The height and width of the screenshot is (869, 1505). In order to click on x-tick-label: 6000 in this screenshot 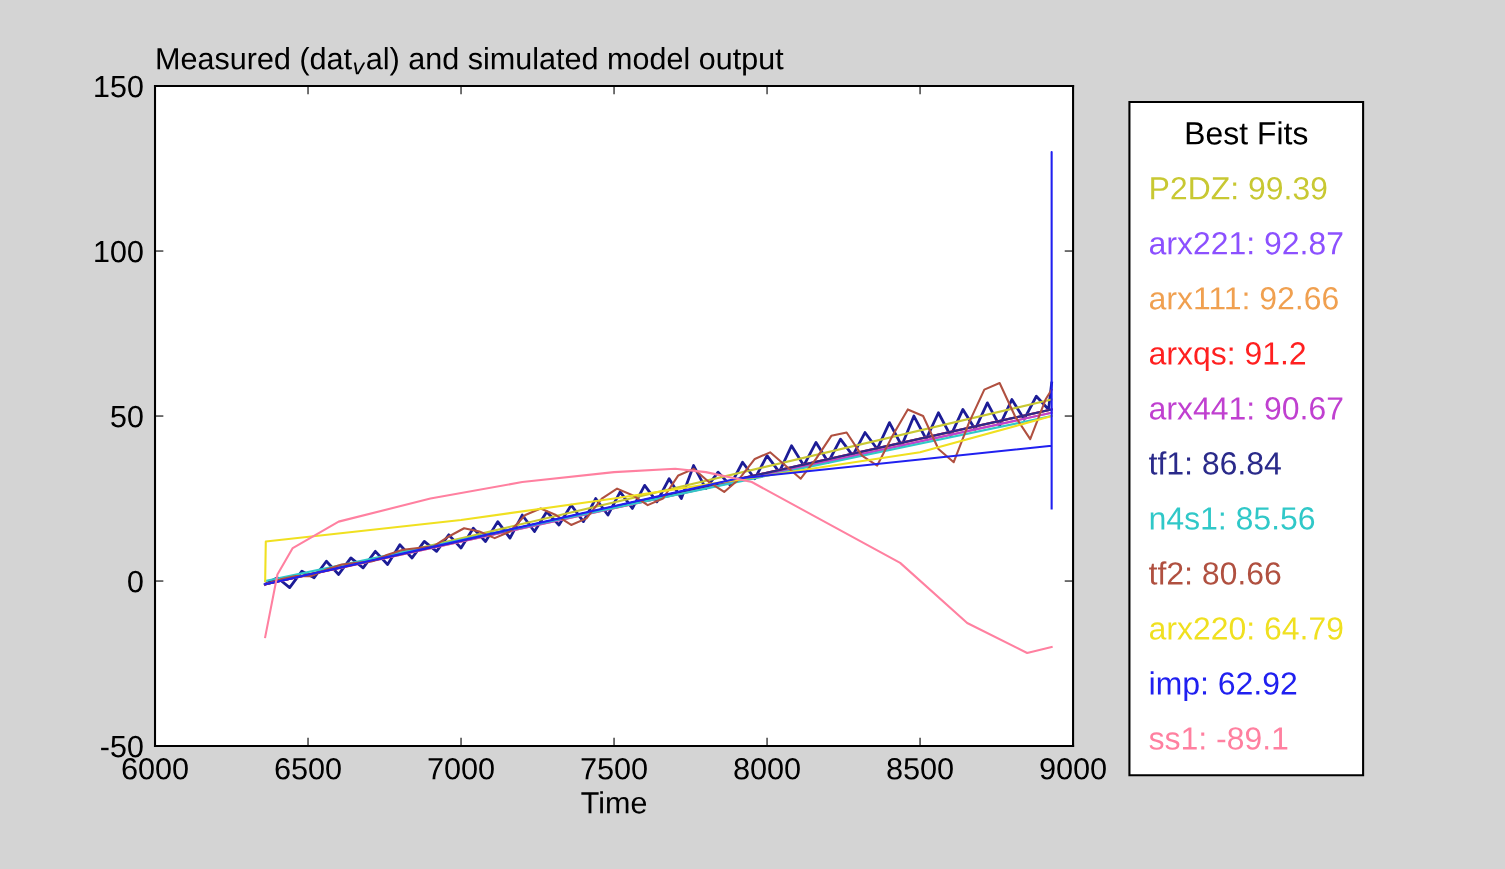, I will do `click(155, 768)`.